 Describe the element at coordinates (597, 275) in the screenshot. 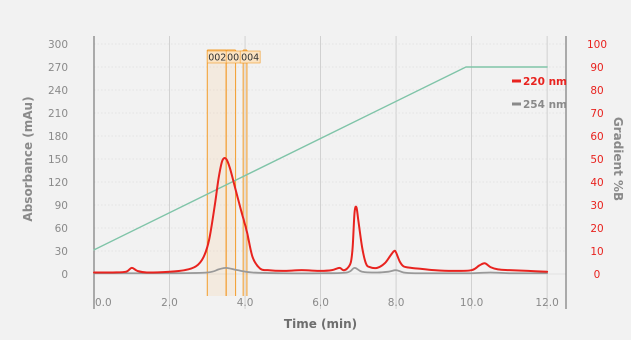

I see `y-right-tick-label: 0` at that location.